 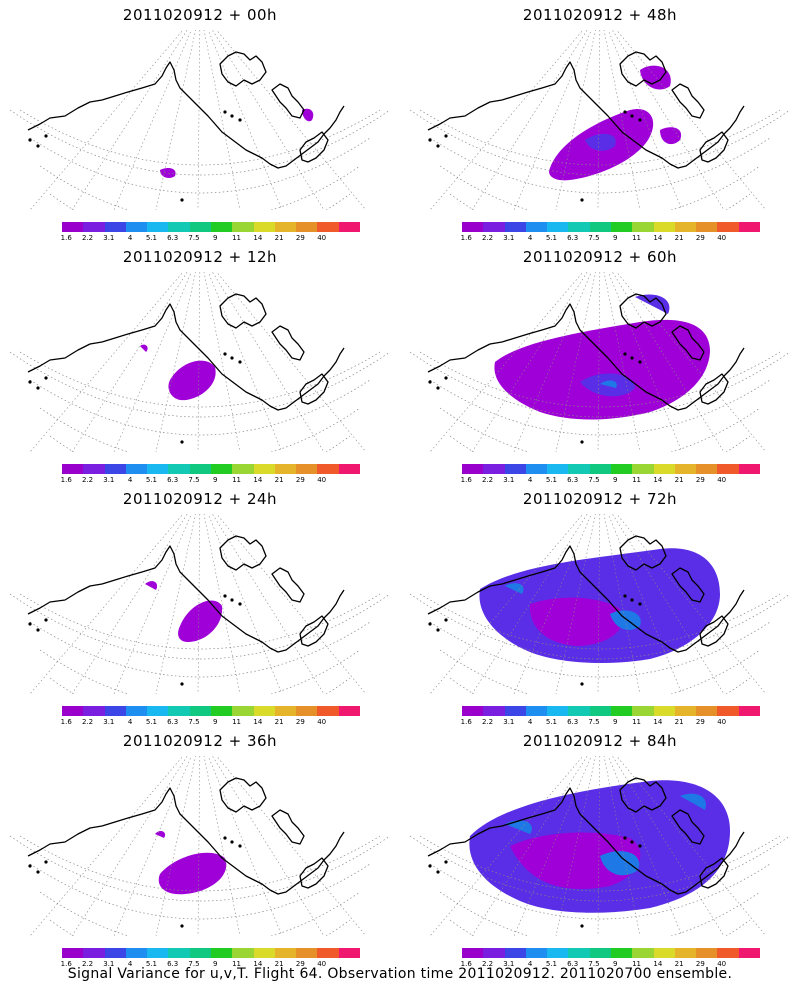 I want to click on colorbar-tick-label: 3.1, so click(x=109, y=238).